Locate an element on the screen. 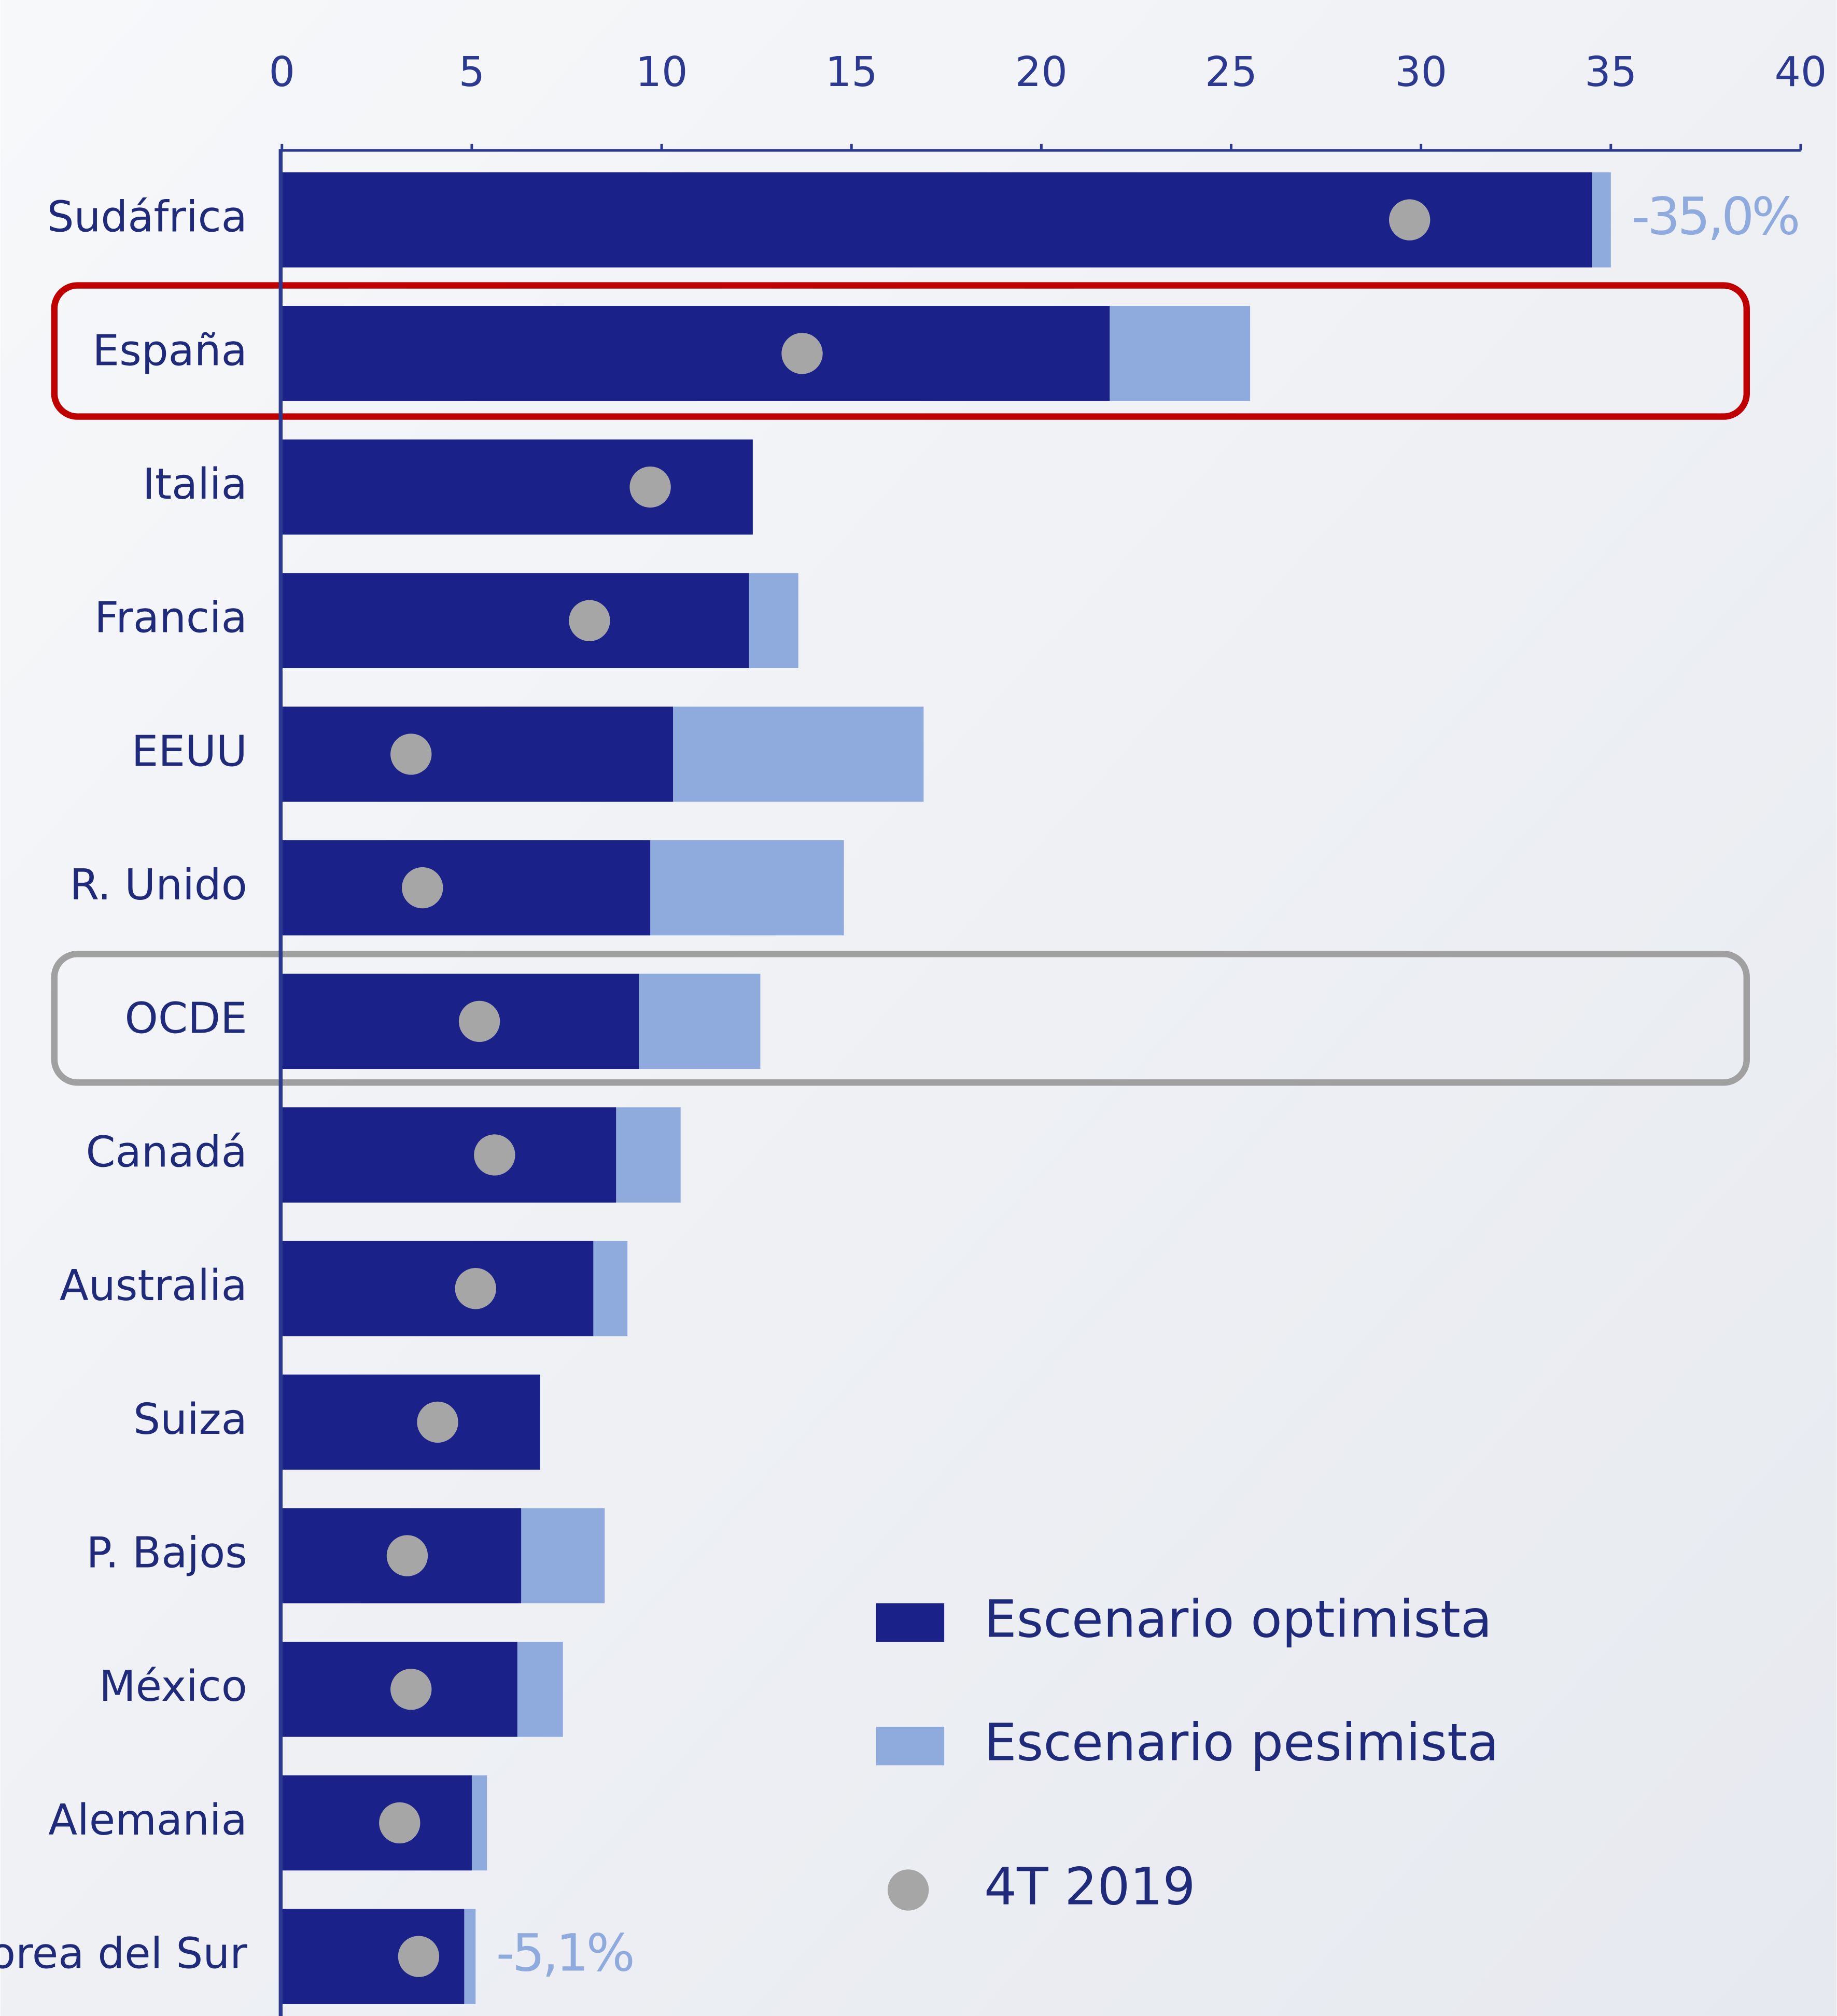 The image size is (1837, 2016). y-tick-label: Australia is located at coordinates (154, 1285).